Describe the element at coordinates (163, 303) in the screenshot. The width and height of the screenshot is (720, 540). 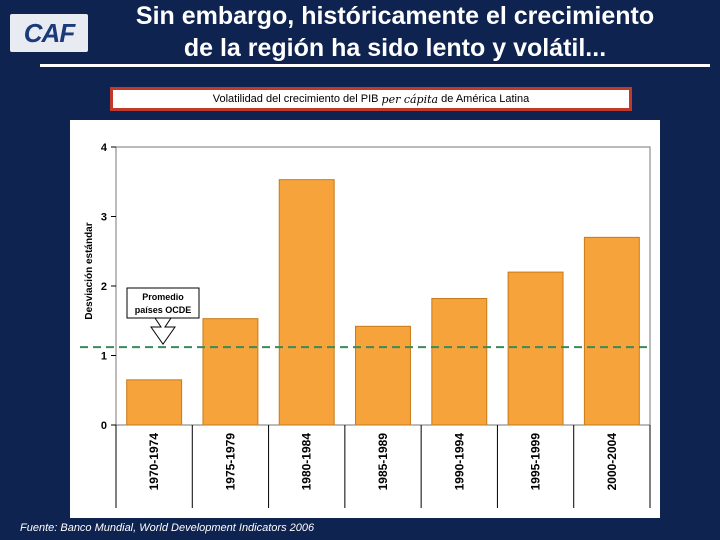
I see `ocde-callout-box` at that location.